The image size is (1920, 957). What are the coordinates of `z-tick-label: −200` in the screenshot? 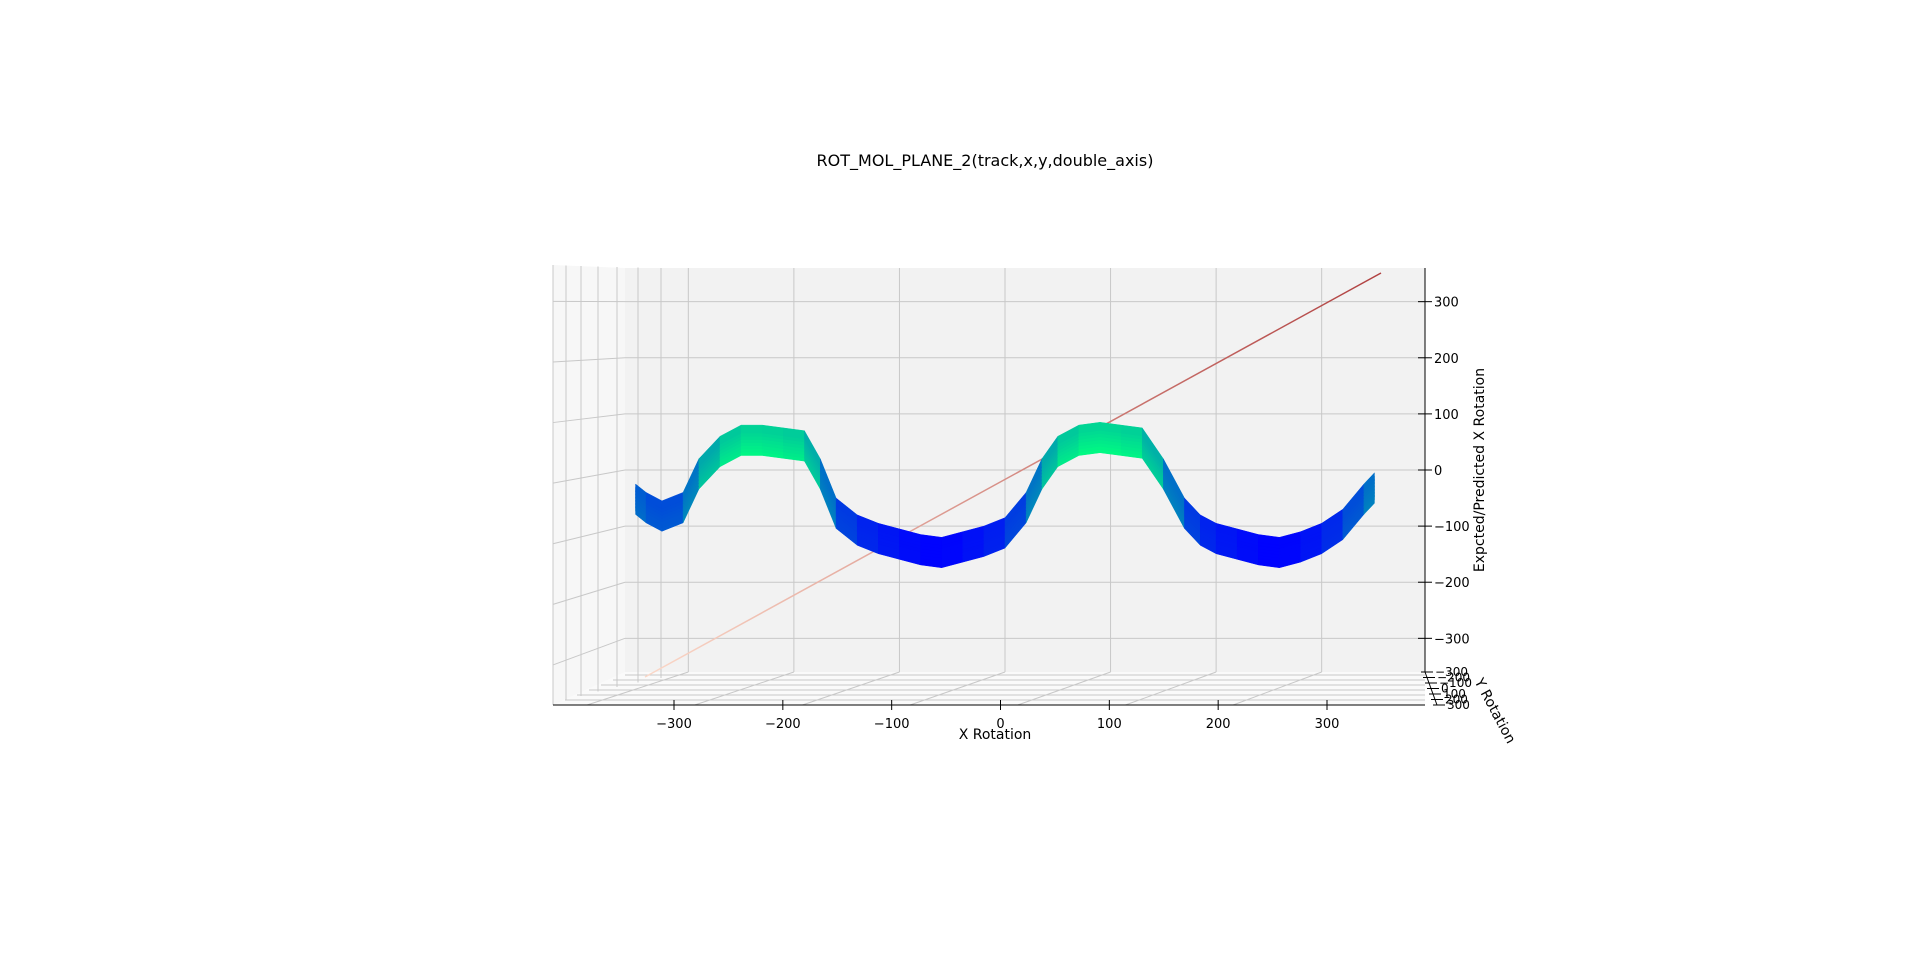 It's located at (1452, 583).